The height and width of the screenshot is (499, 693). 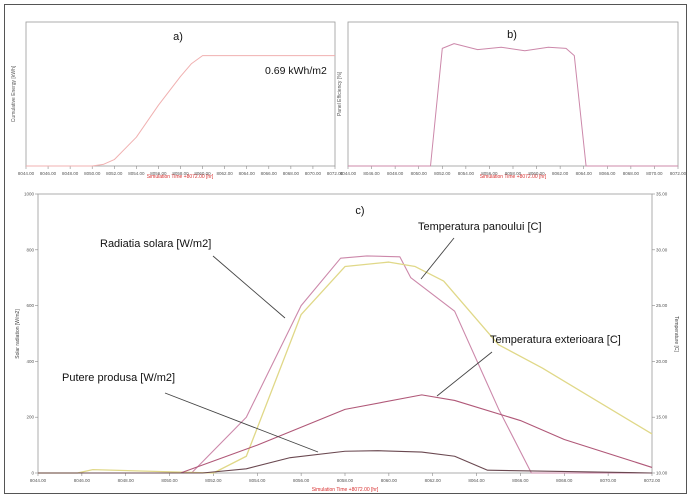 I want to click on y-right-tick-label: 20.00, so click(x=662, y=361).